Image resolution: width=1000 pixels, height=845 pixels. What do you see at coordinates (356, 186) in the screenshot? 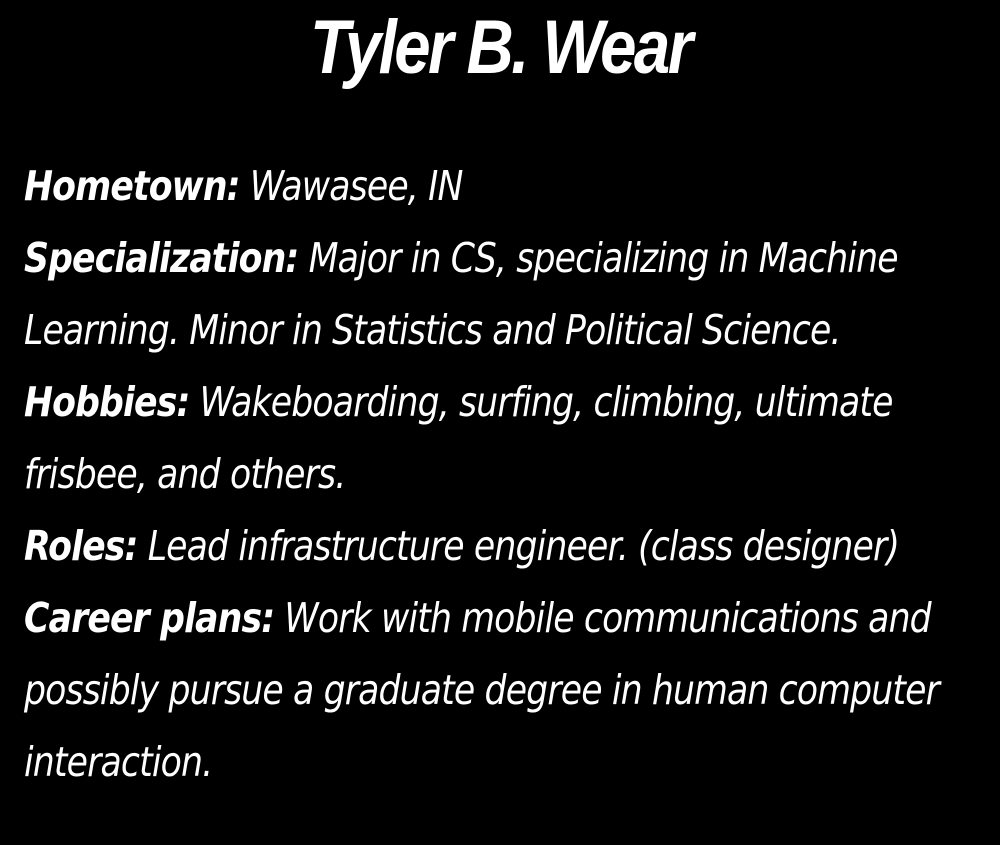
I see `hometown-value: Wawasee, IN` at bounding box center [356, 186].